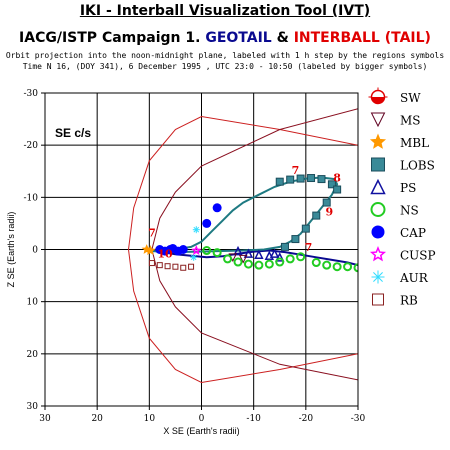 The width and height of the screenshot is (450, 450). What do you see at coordinates (31, 198) in the screenshot?
I see `z-tick-label: -10` at bounding box center [31, 198].